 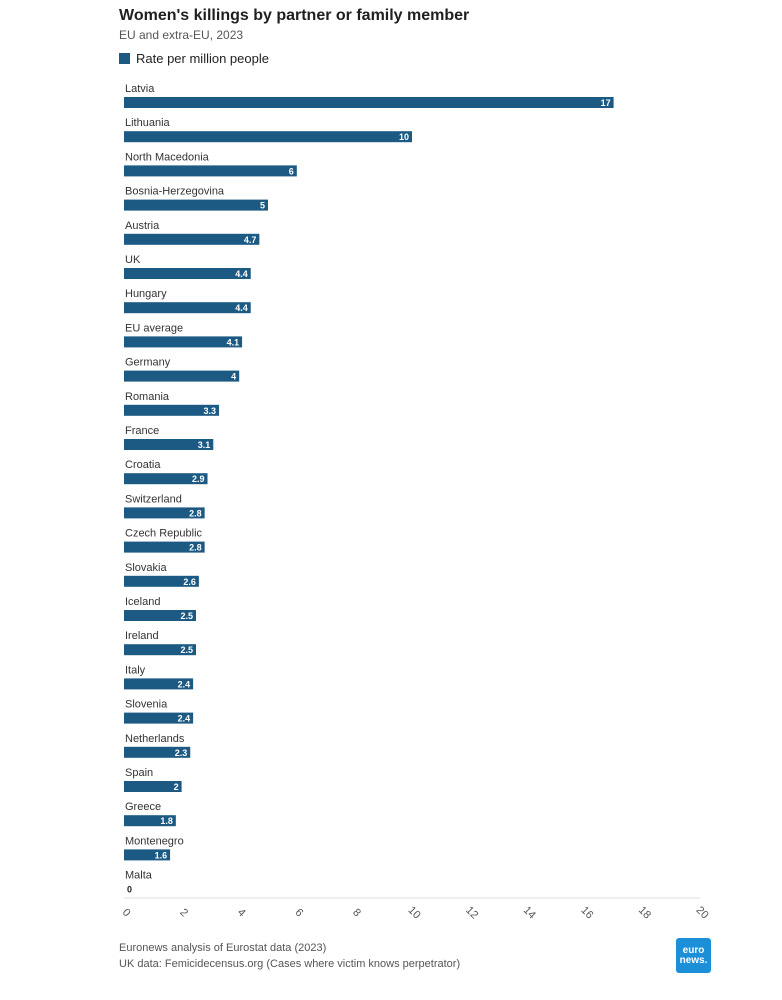 I want to click on data-label: 2.3, so click(x=181, y=753).